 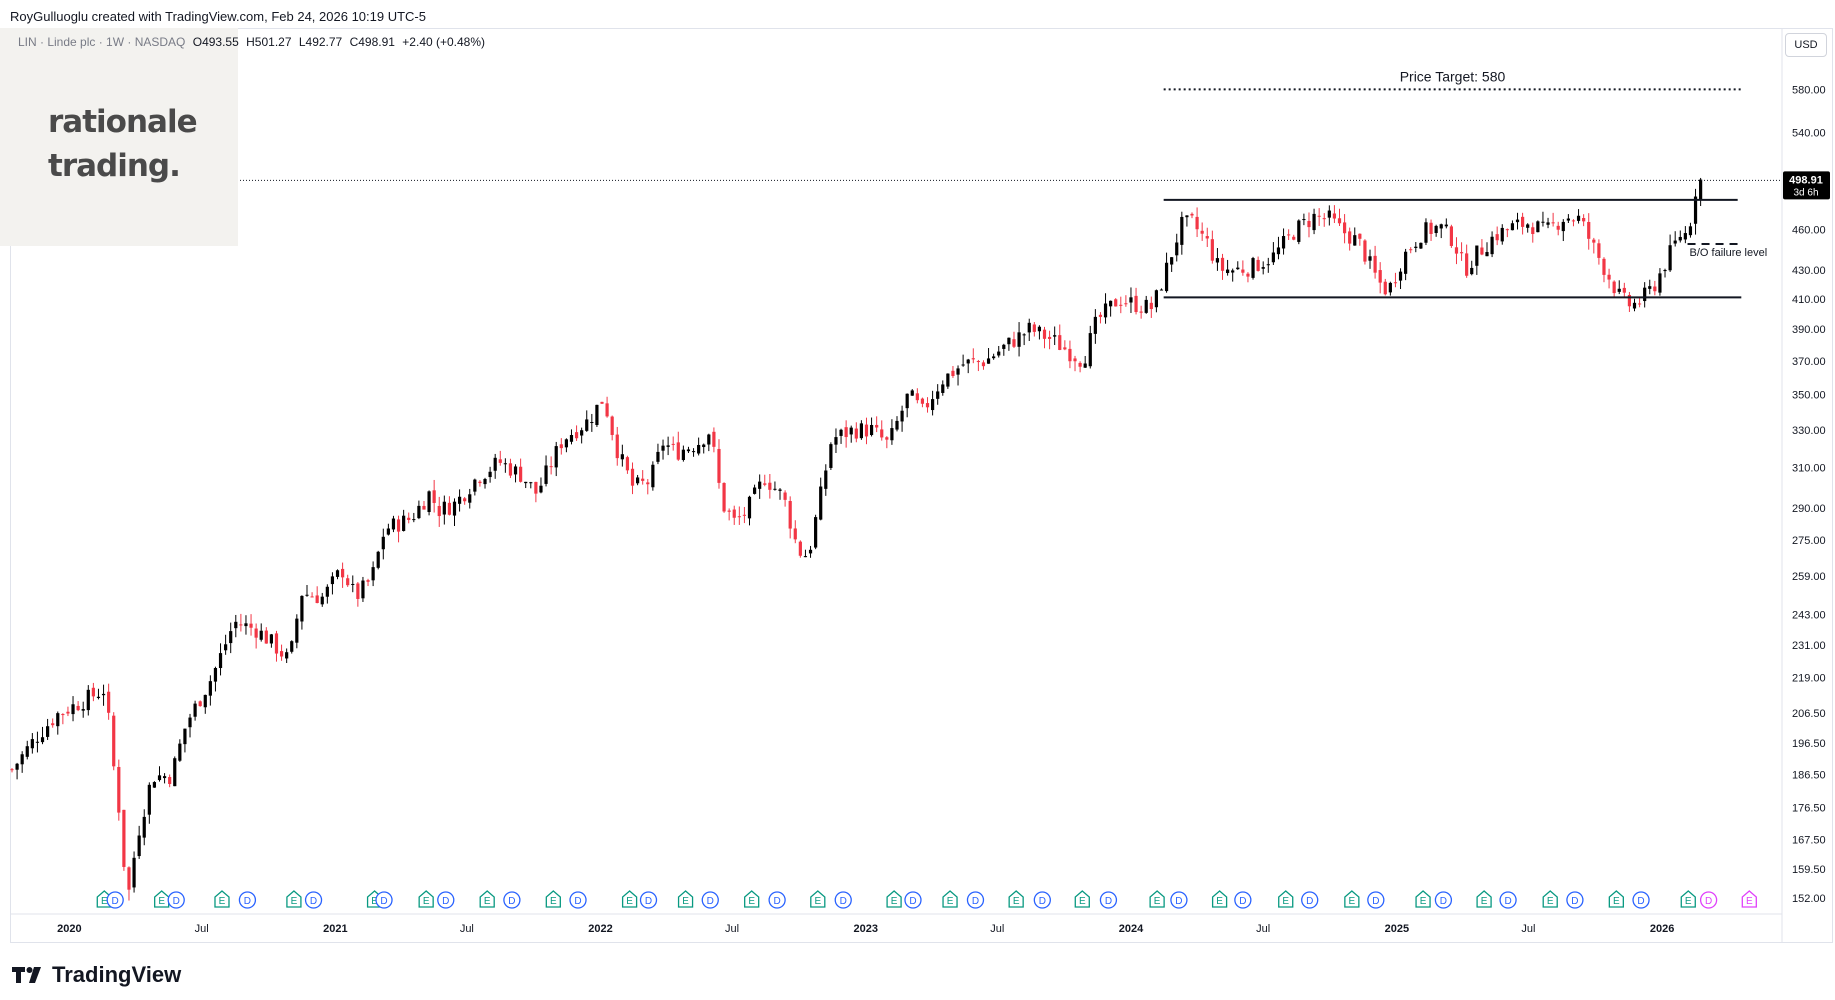 I want to click on close-value: C498.91, so click(x=372, y=42).